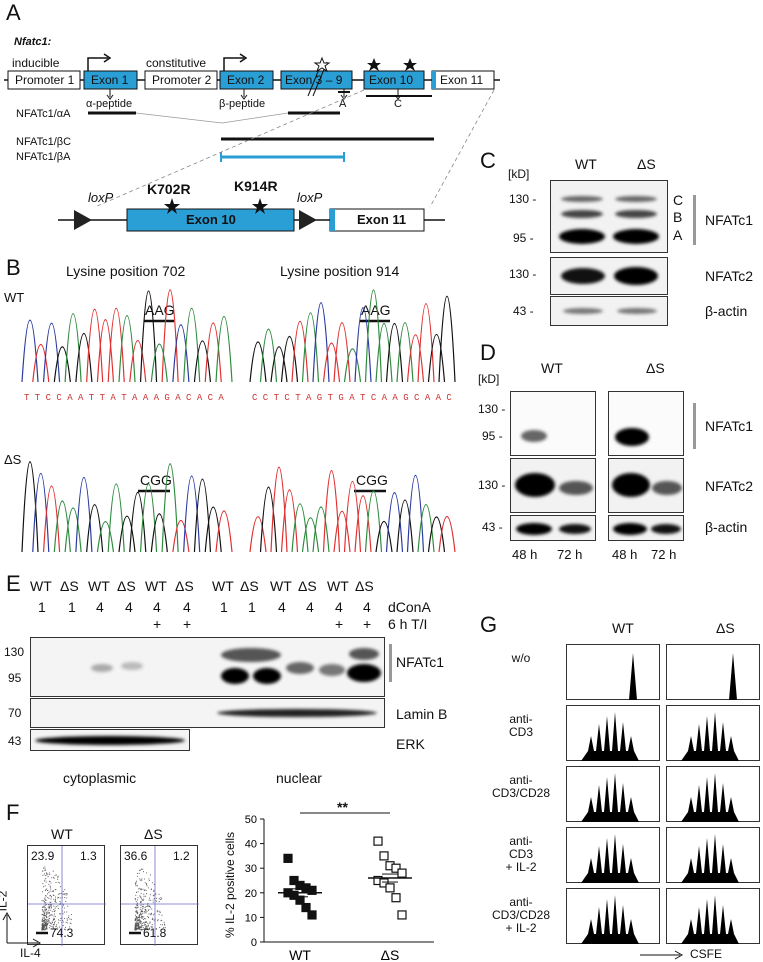  Describe the element at coordinates (207, 667) in the screenshot. I see `blot-e-nfatc1` at that location.